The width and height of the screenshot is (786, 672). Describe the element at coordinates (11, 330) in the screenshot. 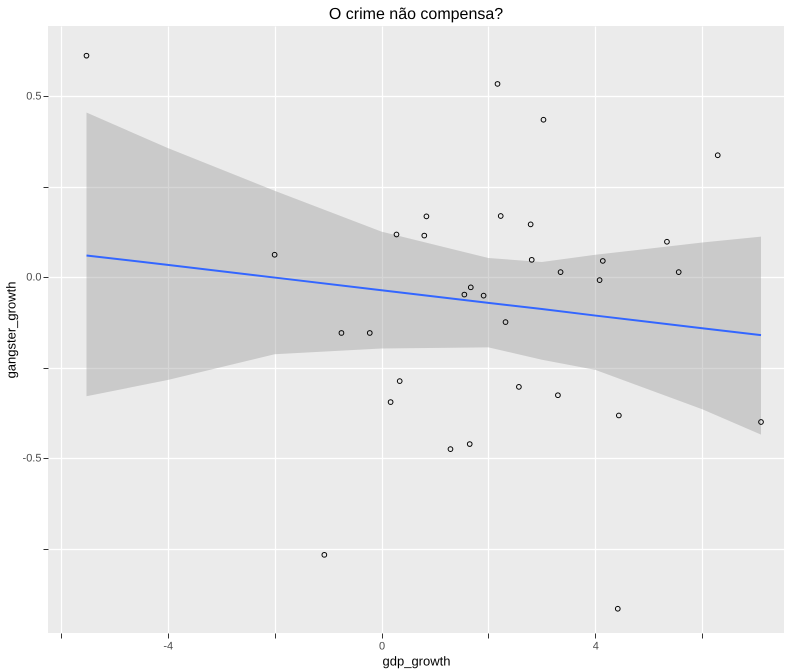

I see `y-axis-title: gangster_growth` at that location.